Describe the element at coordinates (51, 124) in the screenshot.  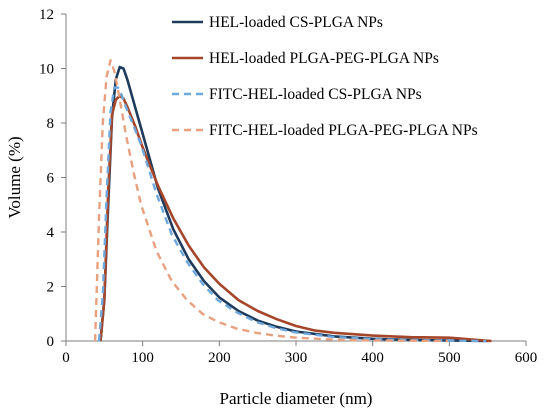
I see `y-tick-label: 8` at that location.